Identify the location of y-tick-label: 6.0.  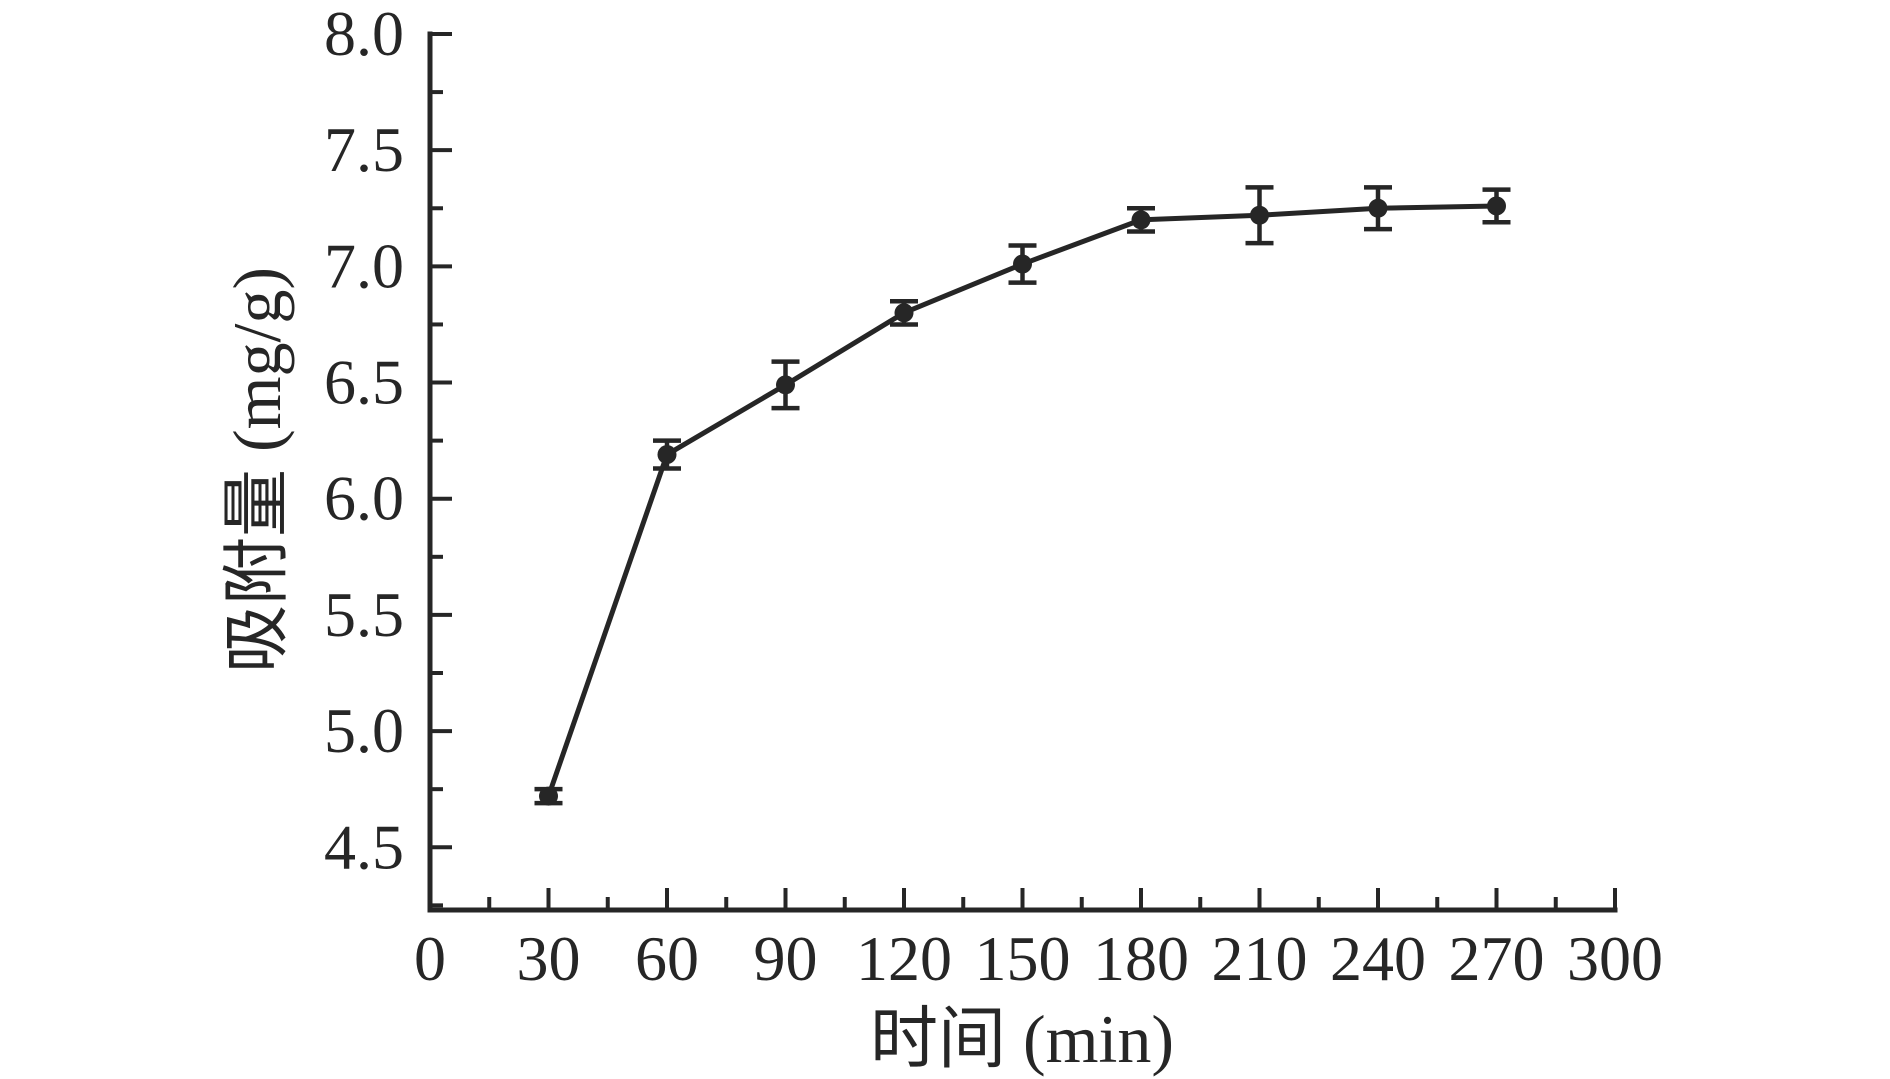
(364, 498).